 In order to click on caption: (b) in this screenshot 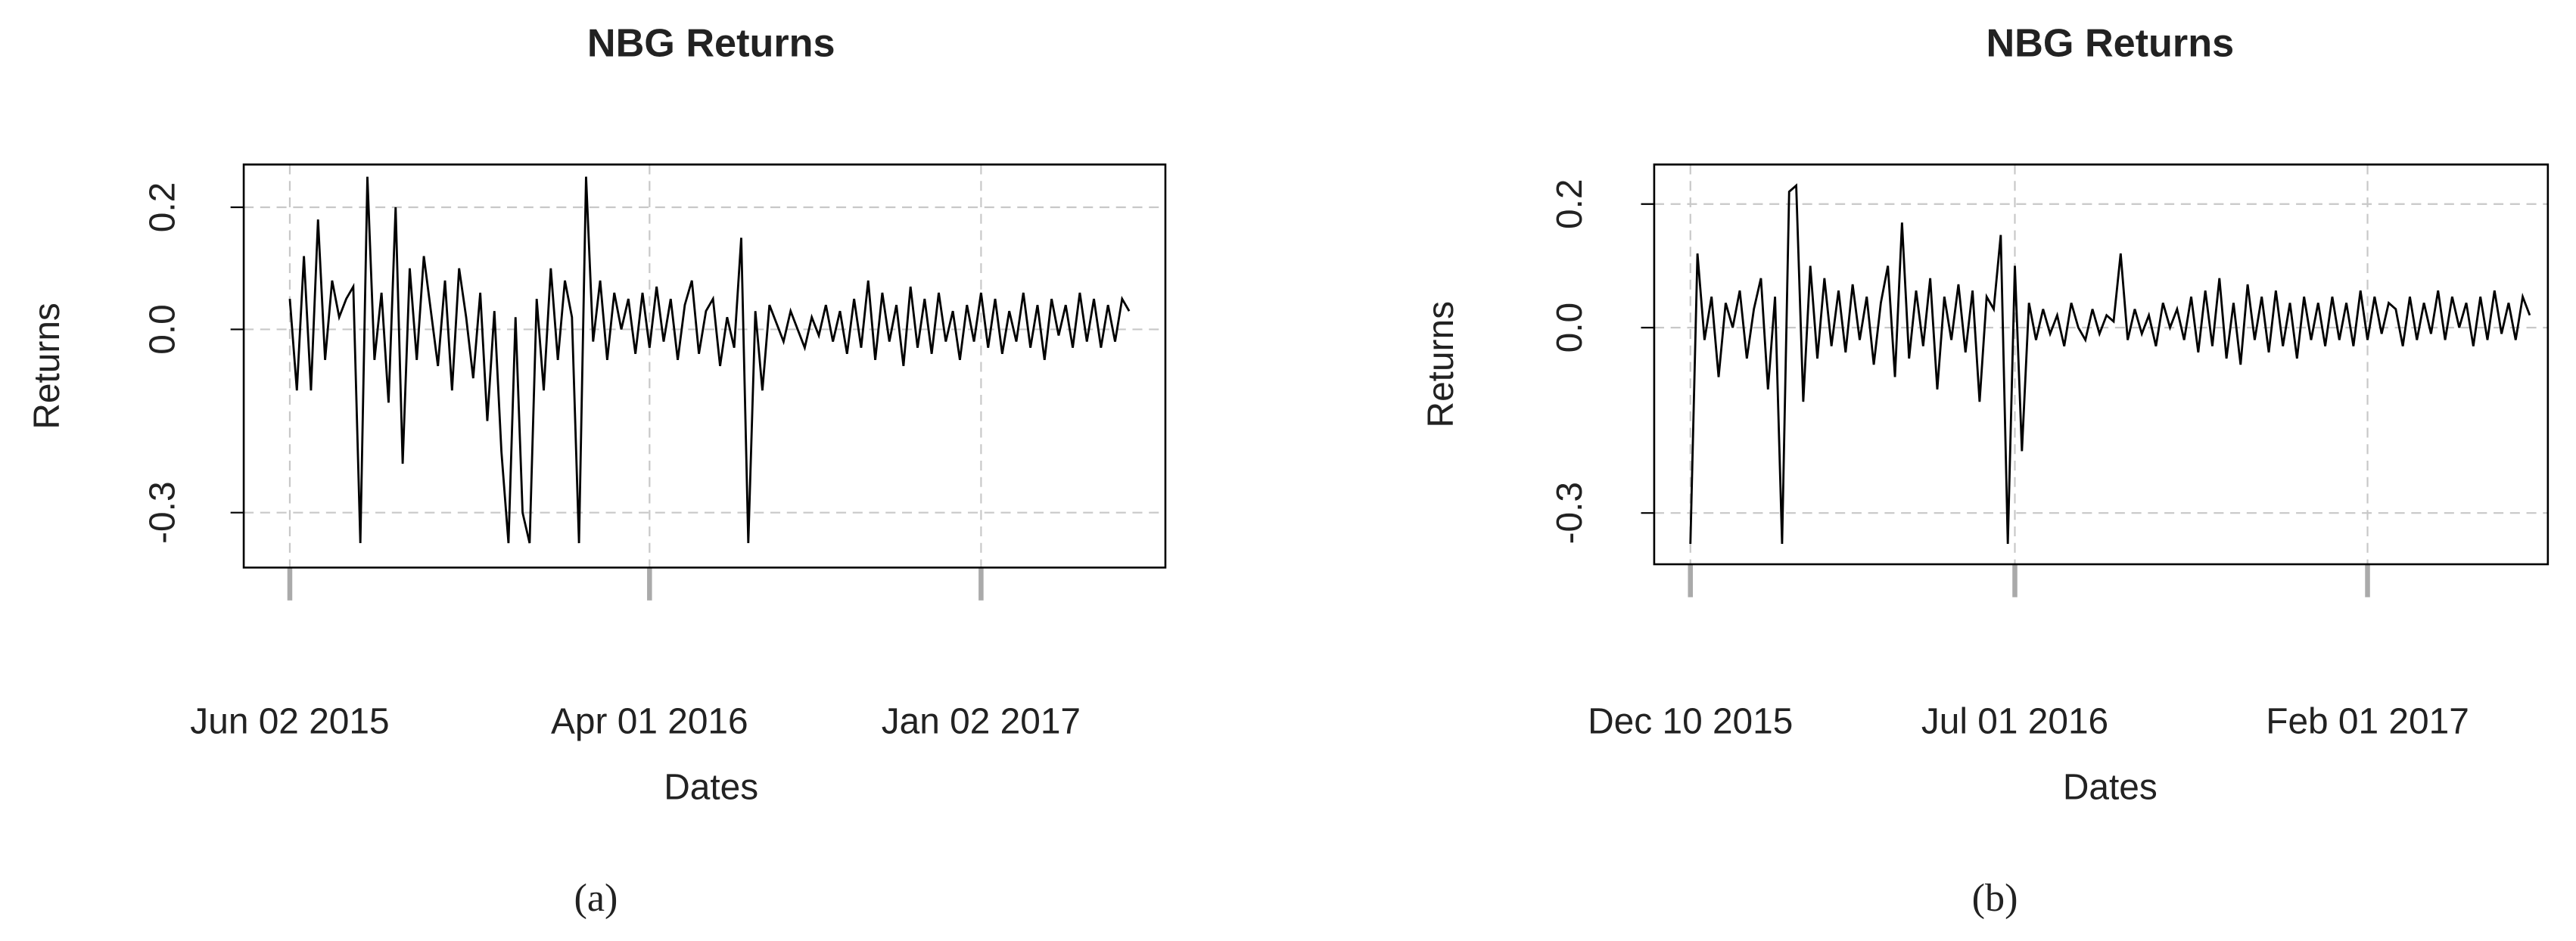, I will do `click(1995, 898)`.